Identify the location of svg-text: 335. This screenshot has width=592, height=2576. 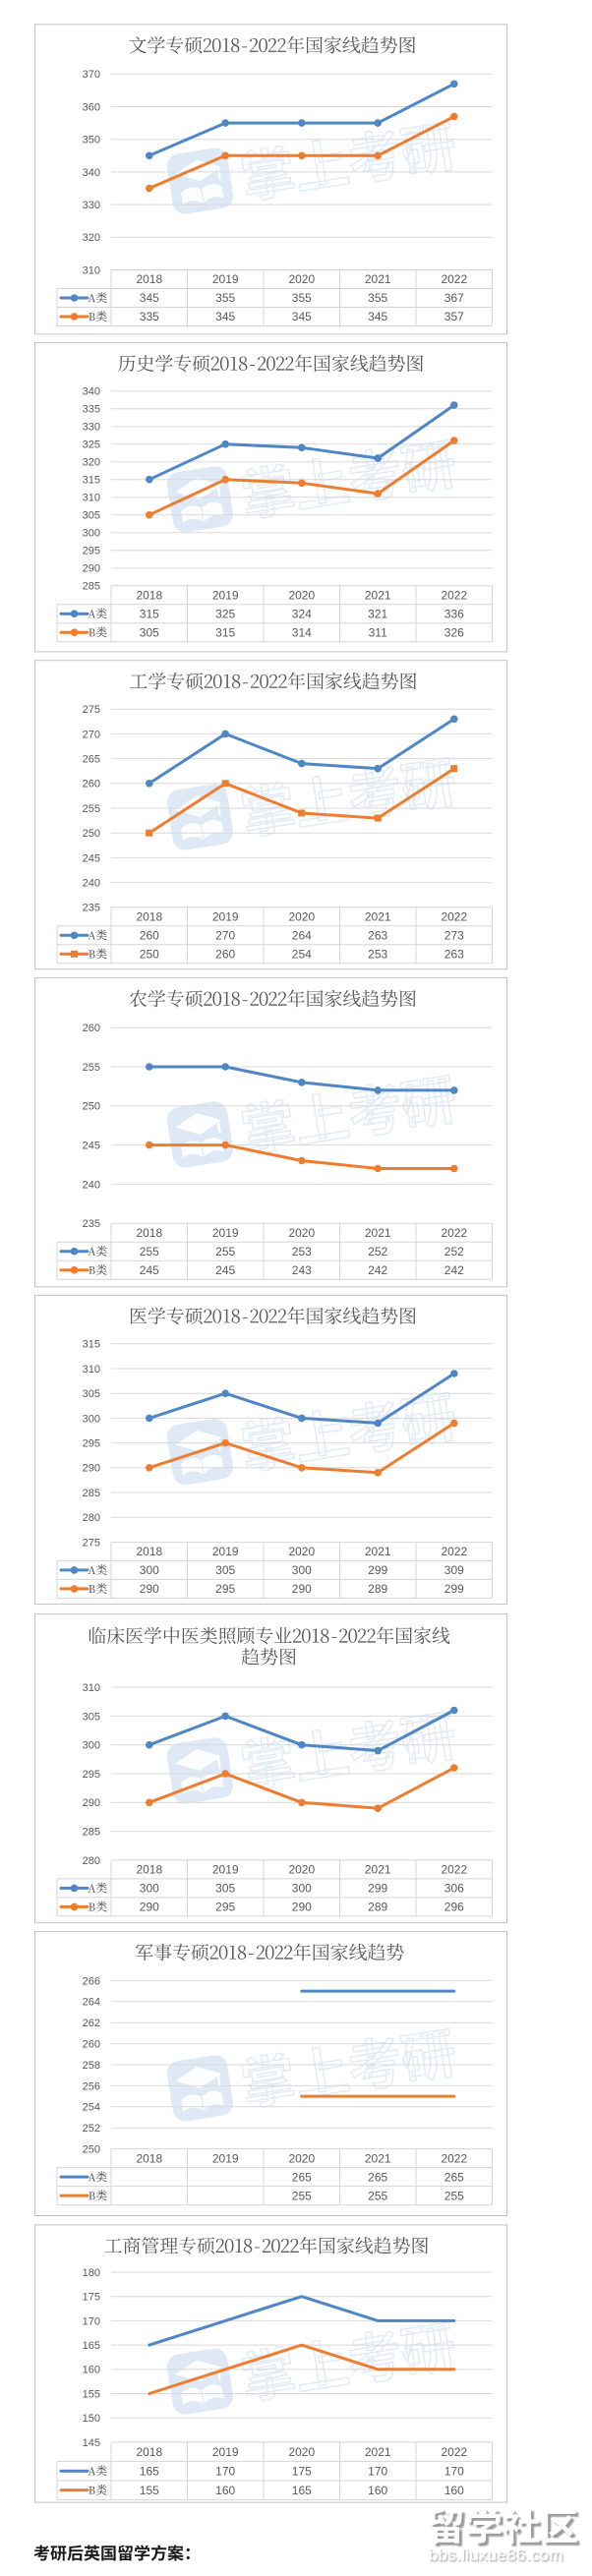
(149, 316).